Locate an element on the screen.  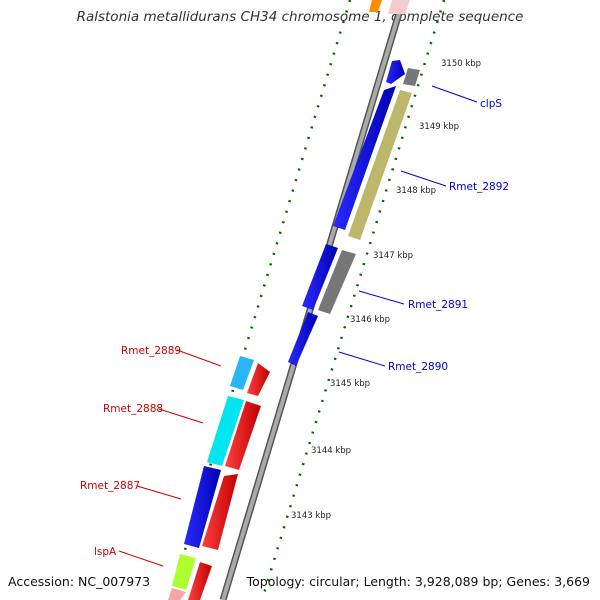
gene-label-Rmet_2889: Rmet_2889 is located at coordinates (151, 351).